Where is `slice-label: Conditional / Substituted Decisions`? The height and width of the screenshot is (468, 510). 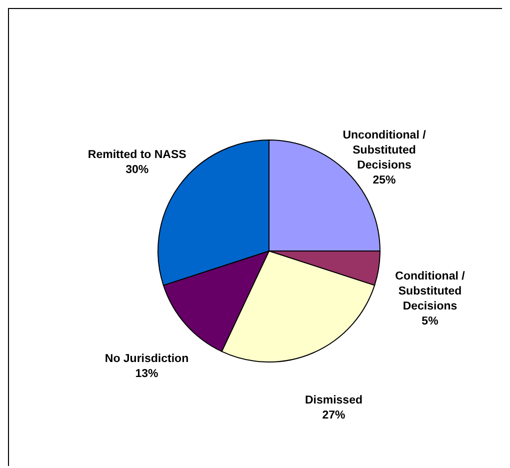
slice-label: Conditional / Substituted Decisions is located at coordinates (430, 291).